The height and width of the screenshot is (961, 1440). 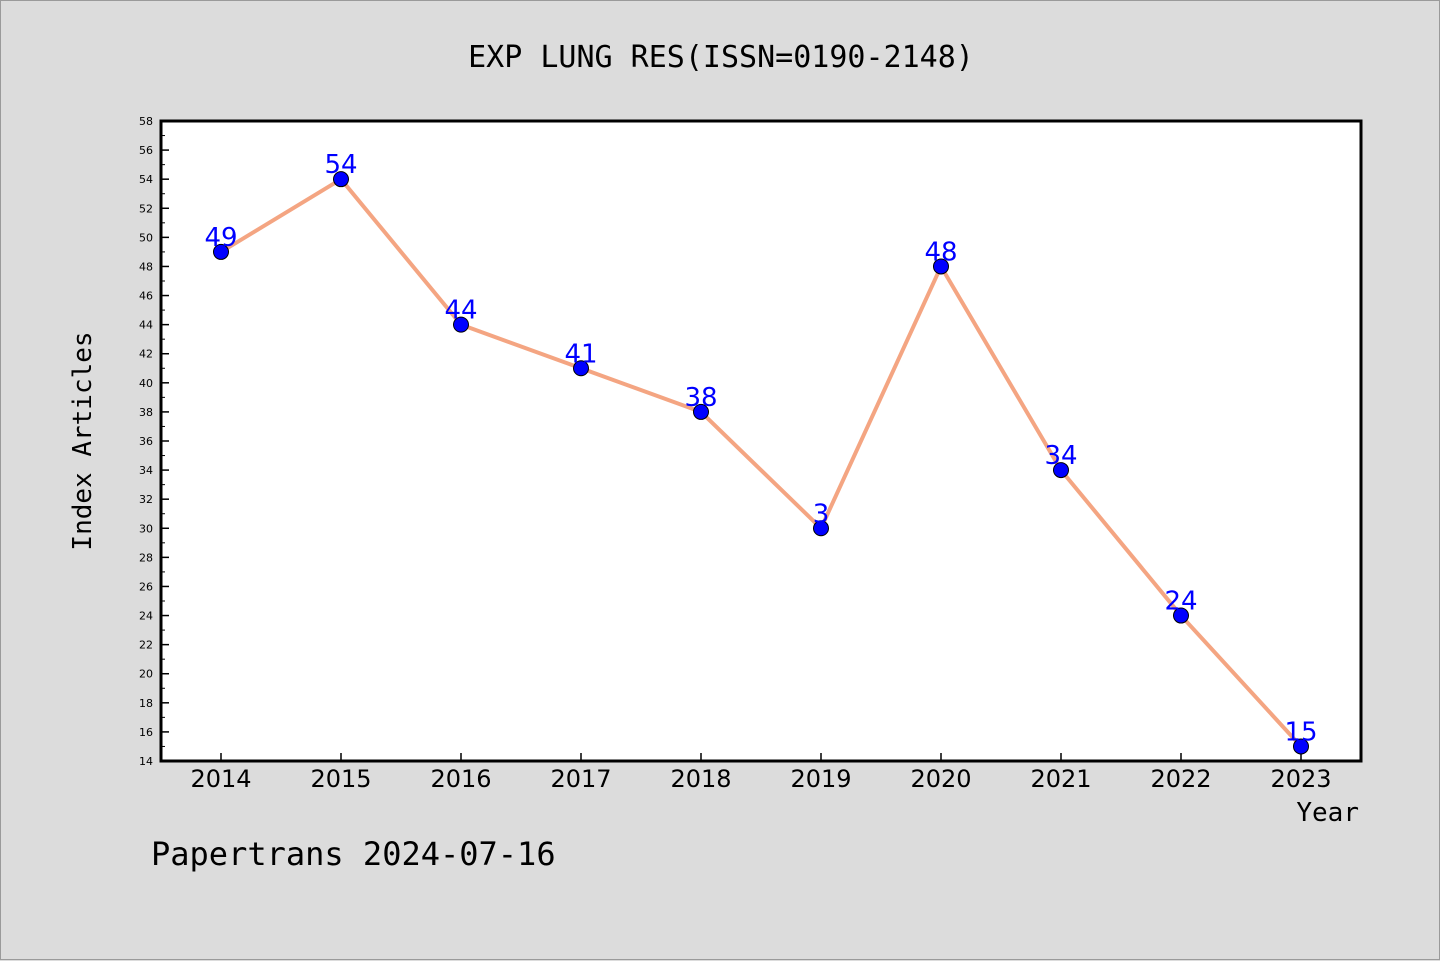 I want to click on data-label: 24, so click(x=1180, y=602).